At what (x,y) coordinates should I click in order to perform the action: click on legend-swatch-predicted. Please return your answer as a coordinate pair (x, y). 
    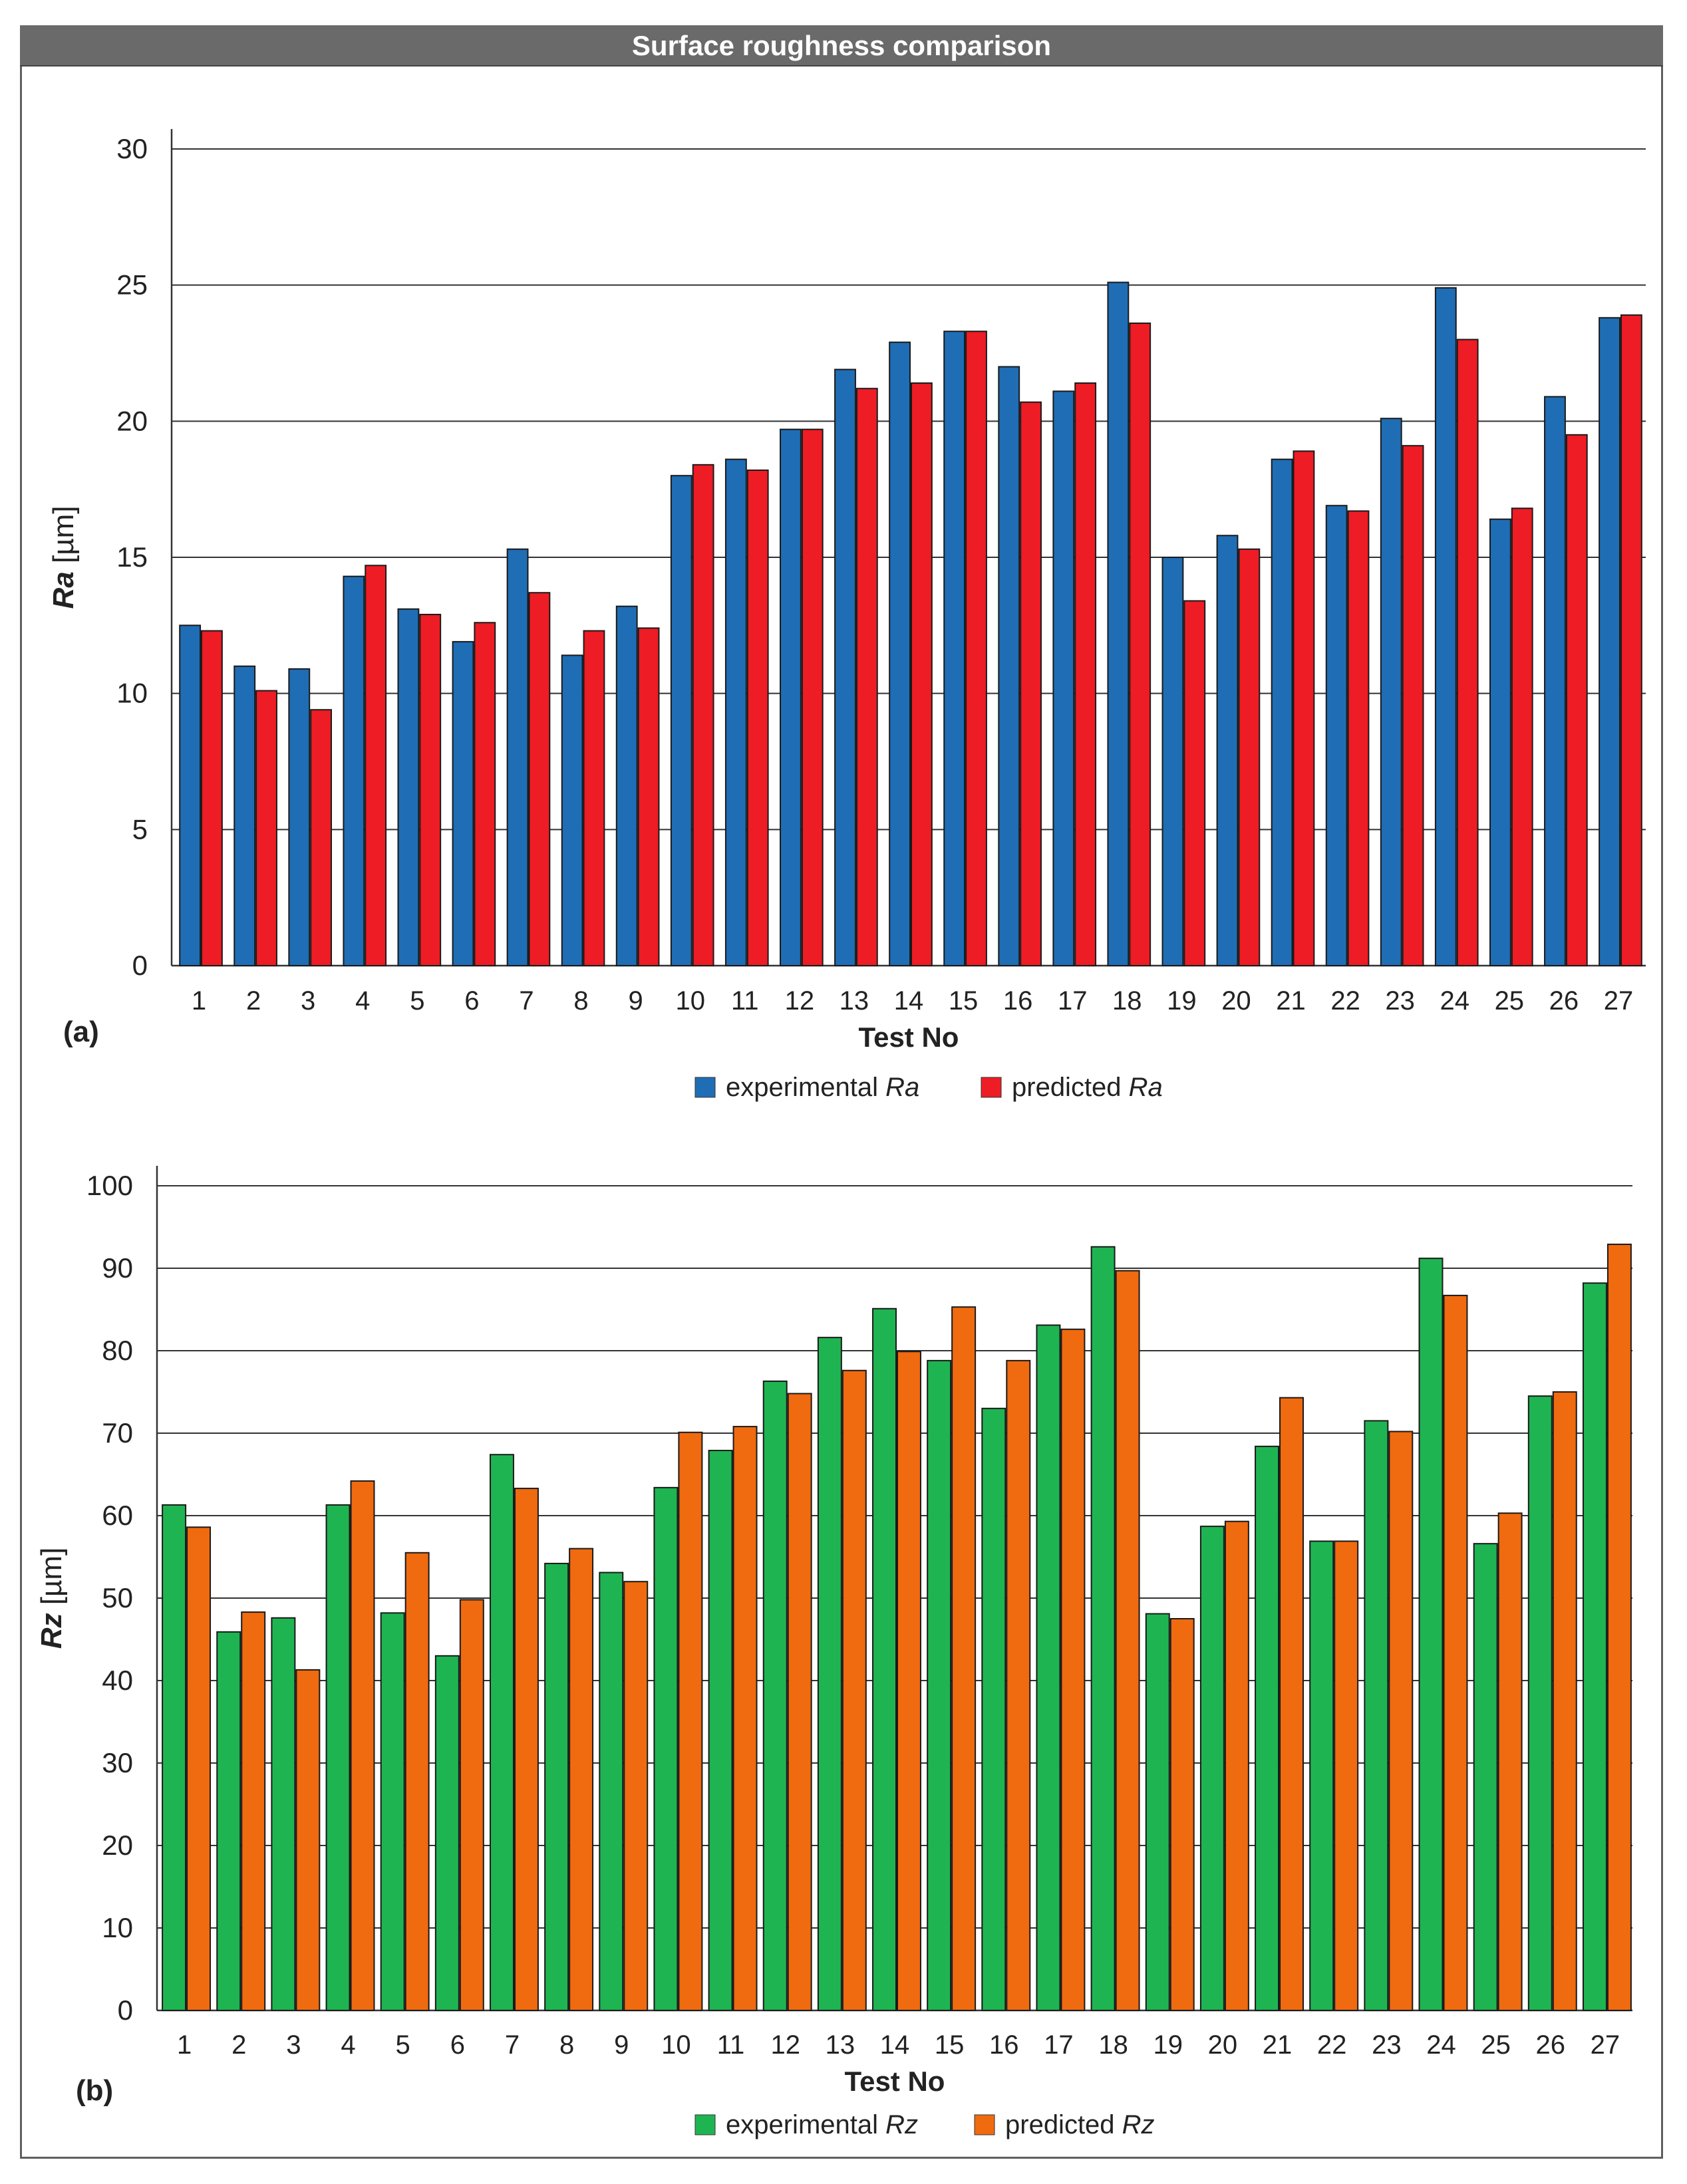
    Looking at the image, I should click on (991, 1087).